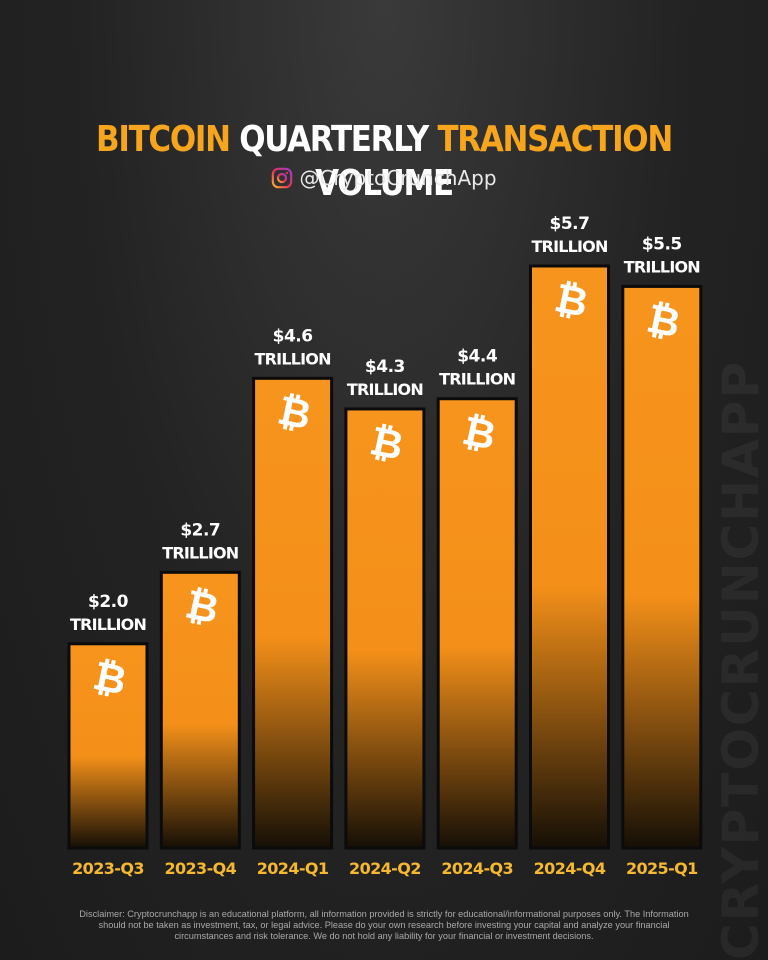  What do you see at coordinates (200, 868) in the screenshot?
I see `category-label: 2023-Q4` at bounding box center [200, 868].